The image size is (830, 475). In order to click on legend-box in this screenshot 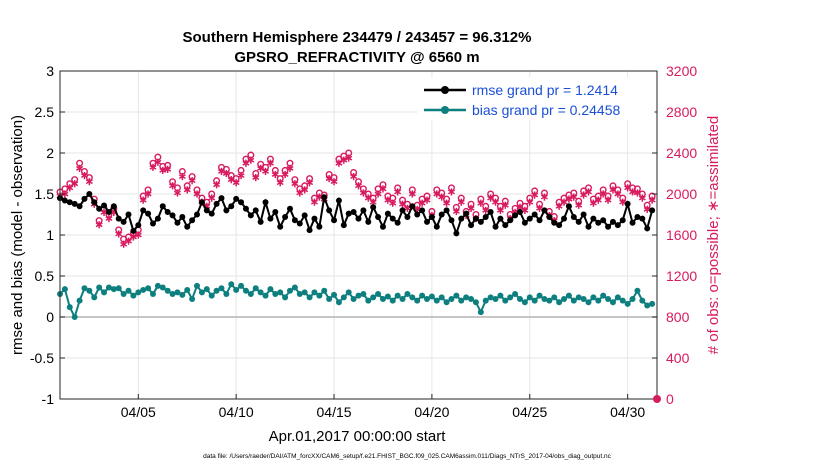, I will do `click(536, 99)`.